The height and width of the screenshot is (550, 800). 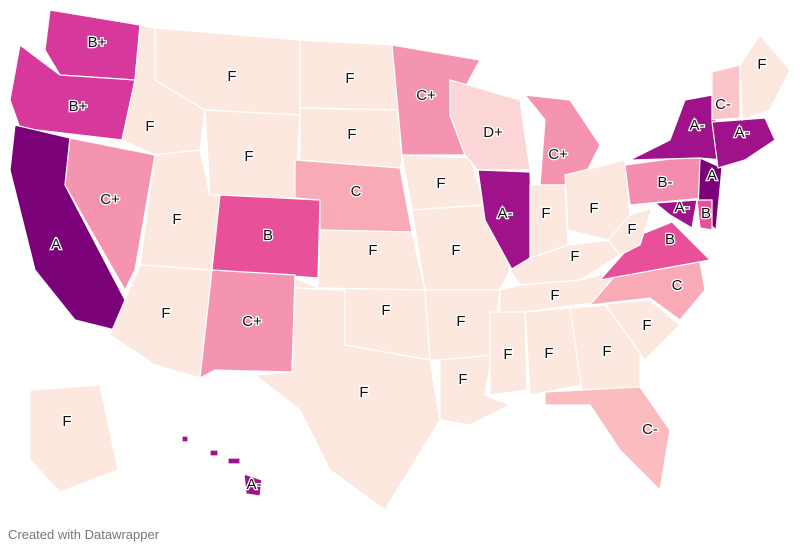 What do you see at coordinates (84, 534) in the screenshot?
I see `footer: Created with Datawrapper` at bounding box center [84, 534].